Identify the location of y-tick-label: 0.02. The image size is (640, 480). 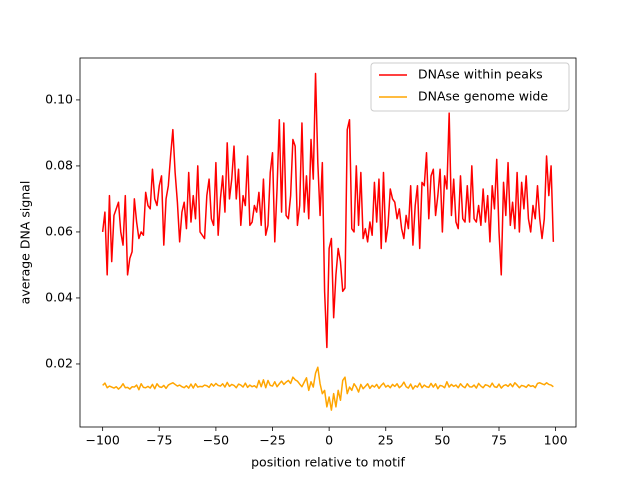
(59, 362).